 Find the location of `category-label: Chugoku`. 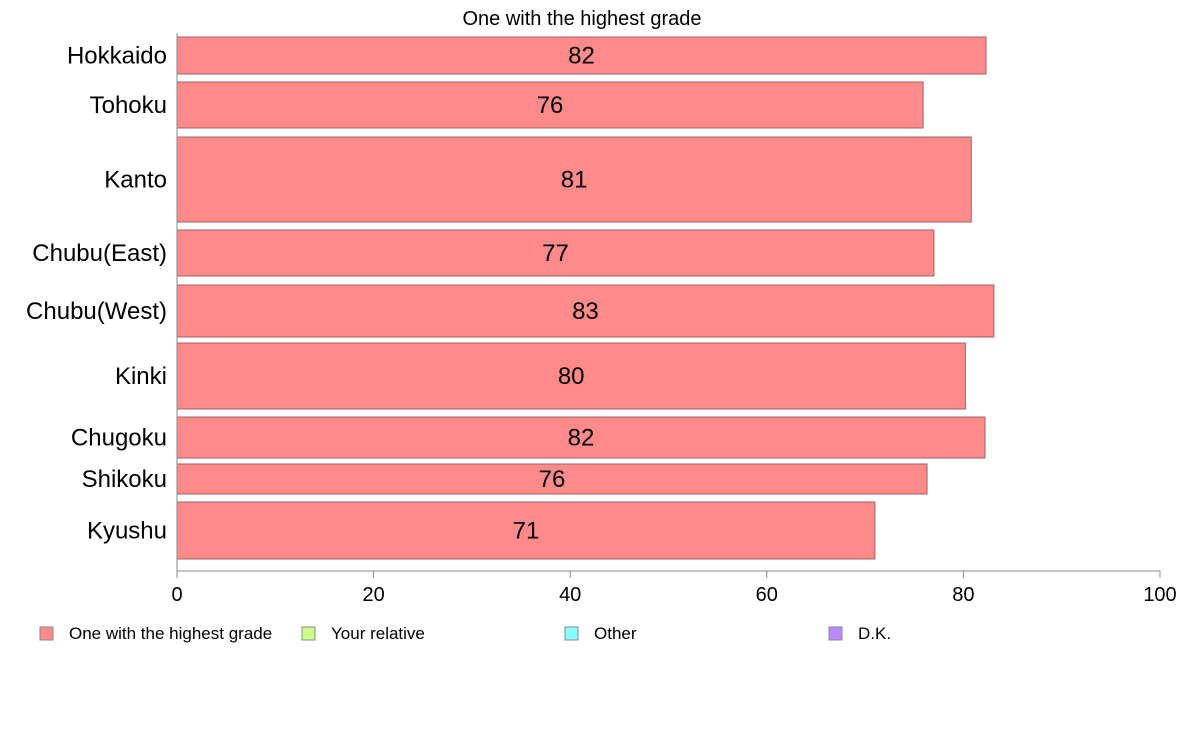

category-label: Chugoku is located at coordinates (119, 438).